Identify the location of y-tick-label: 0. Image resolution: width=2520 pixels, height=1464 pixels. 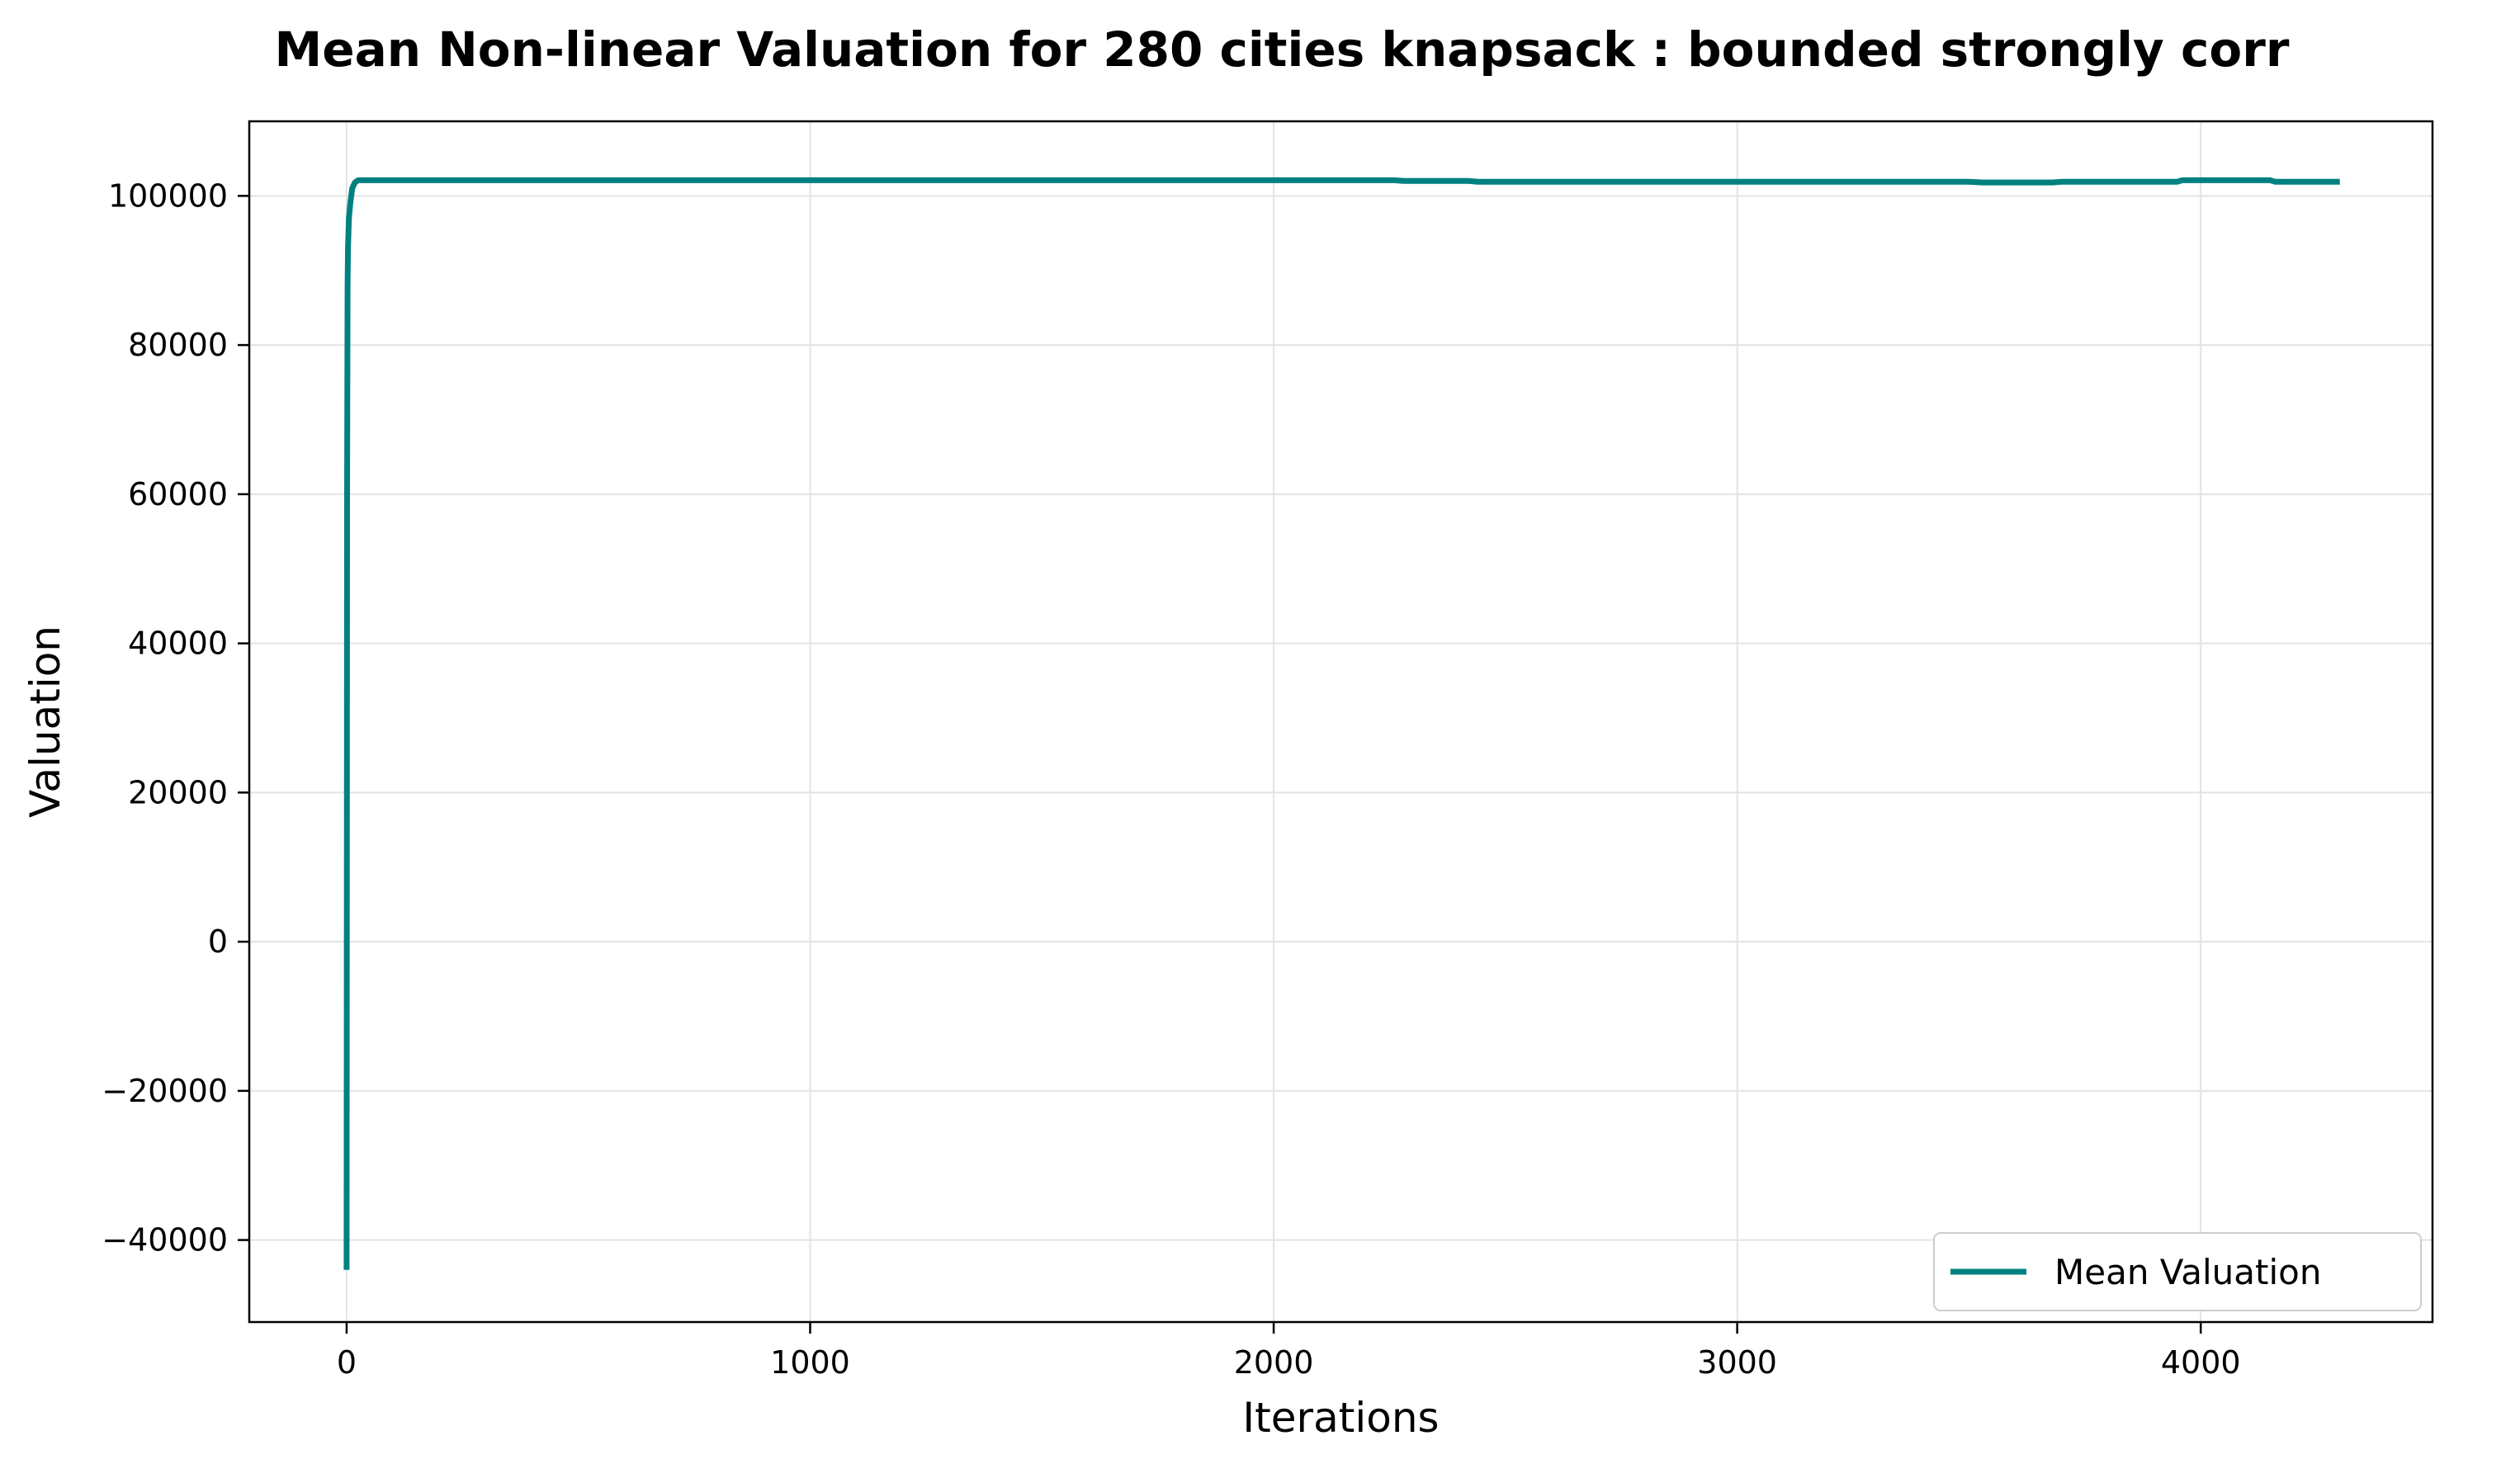
(218, 941).